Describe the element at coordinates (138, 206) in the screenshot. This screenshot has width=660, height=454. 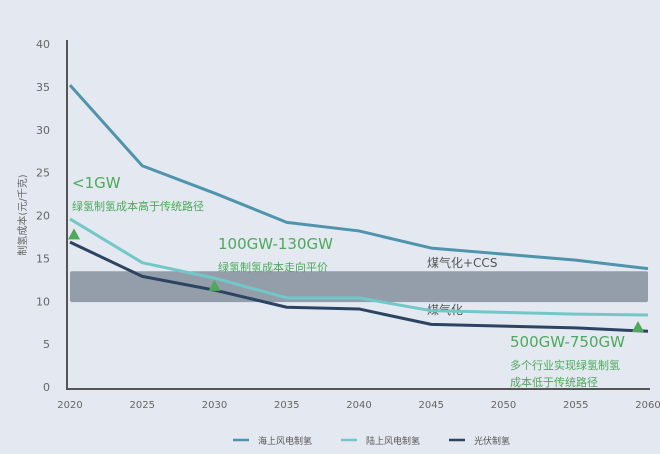
I see `milestone-description: 绿氢制氢成本高于传统路径` at that location.